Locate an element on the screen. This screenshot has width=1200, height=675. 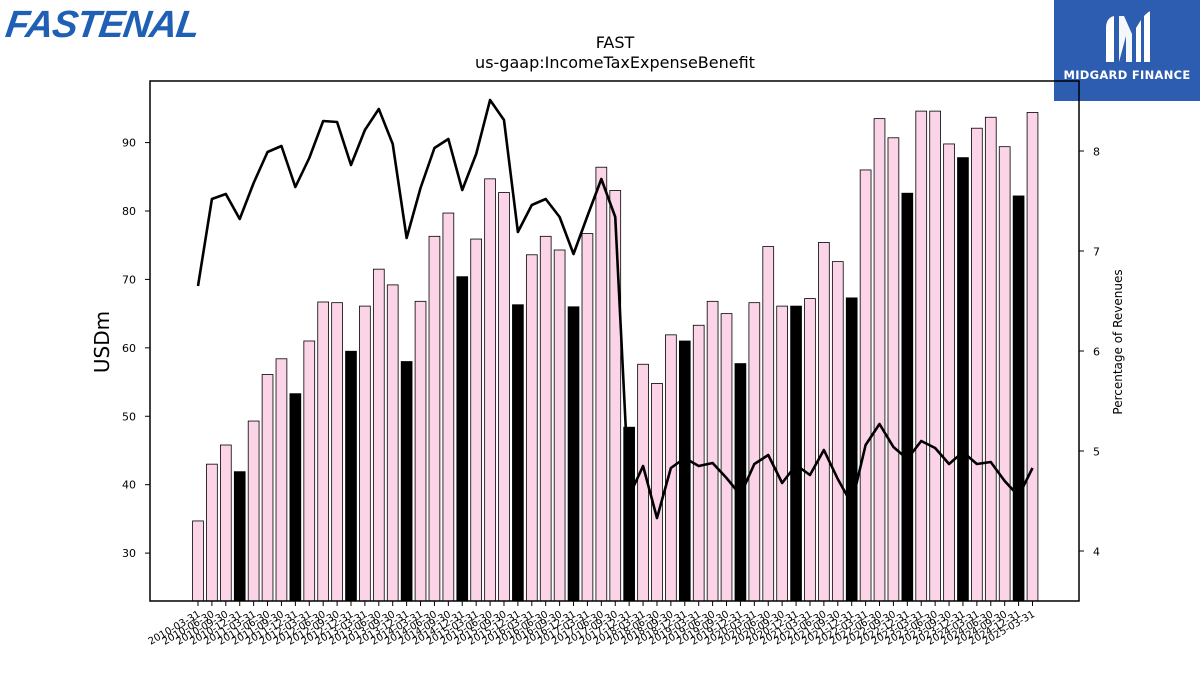
chart-title: FAST is located at coordinates (615, 42).